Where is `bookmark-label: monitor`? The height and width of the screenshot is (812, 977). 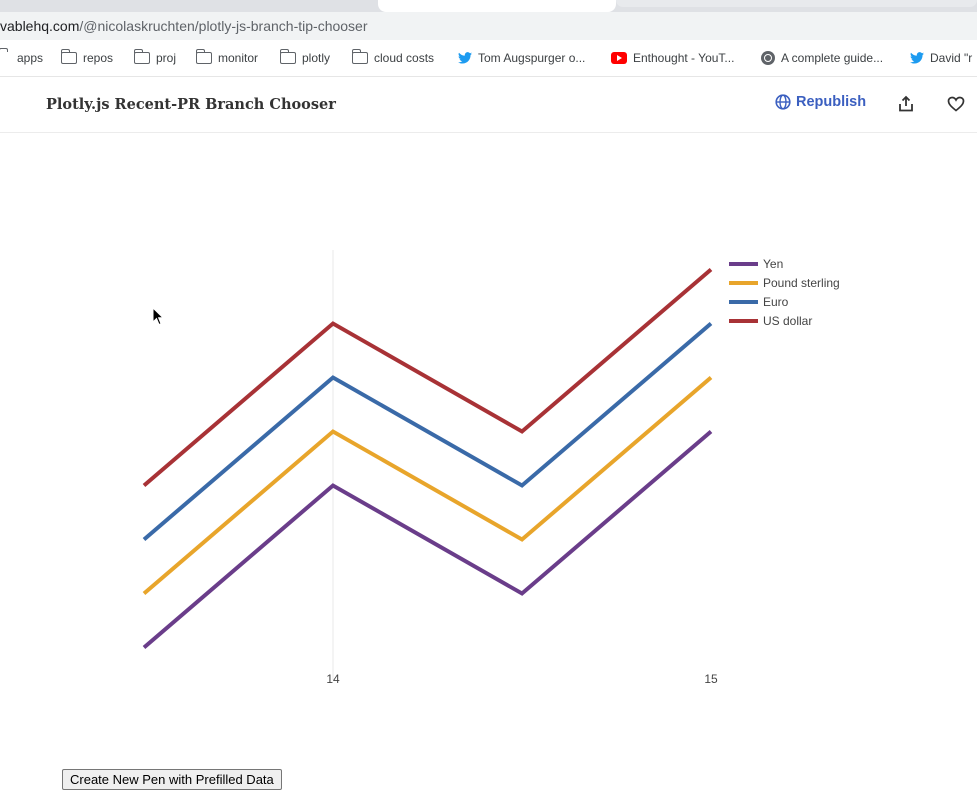
bookmark-label: monitor is located at coordinates (238, 58).